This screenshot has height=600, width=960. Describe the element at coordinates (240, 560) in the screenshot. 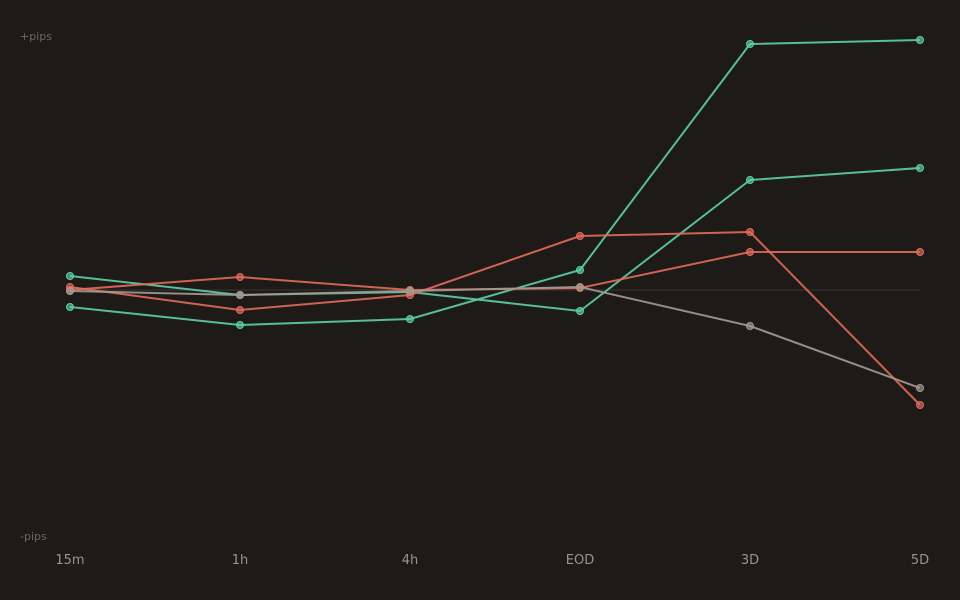

I see `x-tick-label: 1h` at that location.